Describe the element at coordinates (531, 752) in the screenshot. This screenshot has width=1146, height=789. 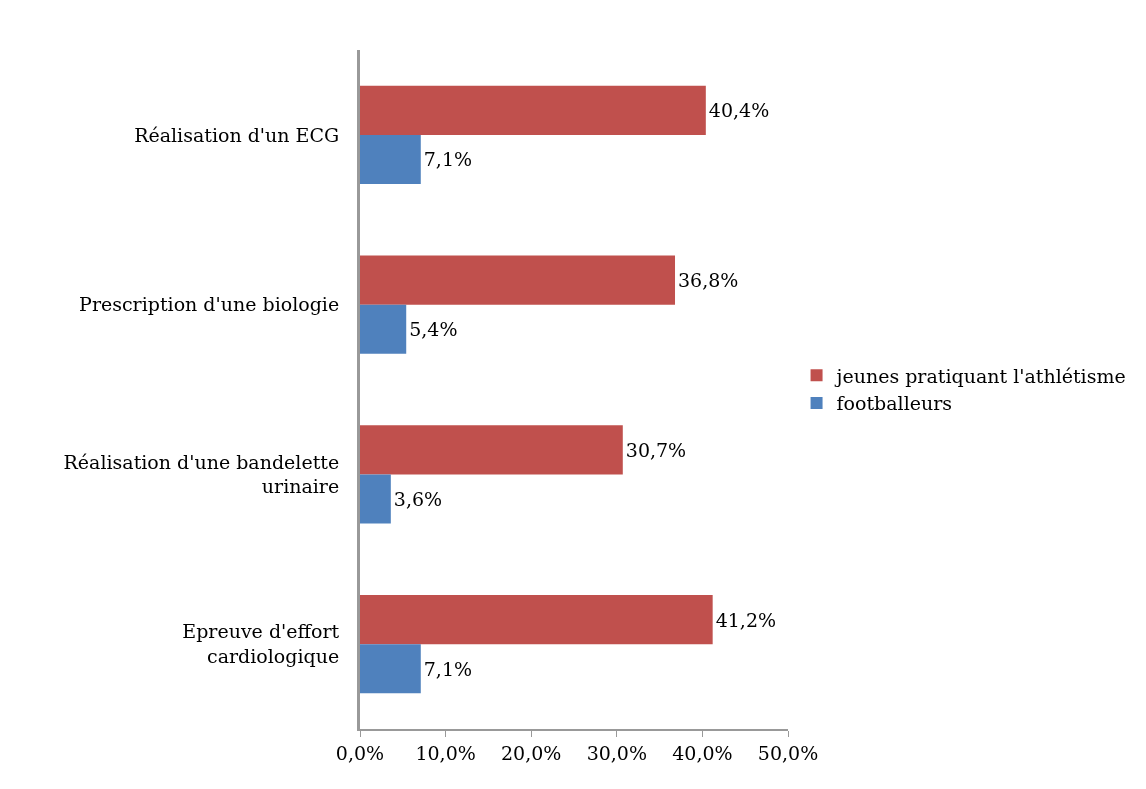
I see `x-tick-label: 20,0%` at that location.